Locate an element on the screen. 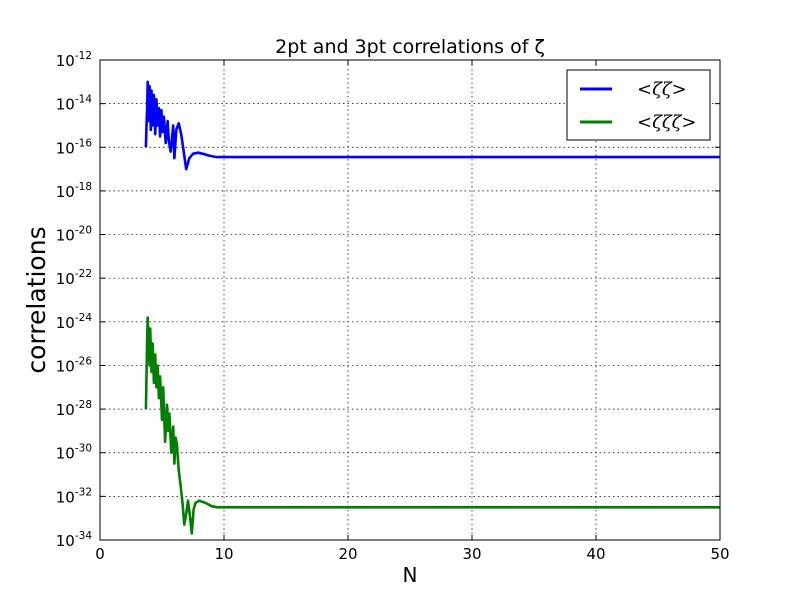  x-tick-label: 10 is located at coordinates (223, 554).